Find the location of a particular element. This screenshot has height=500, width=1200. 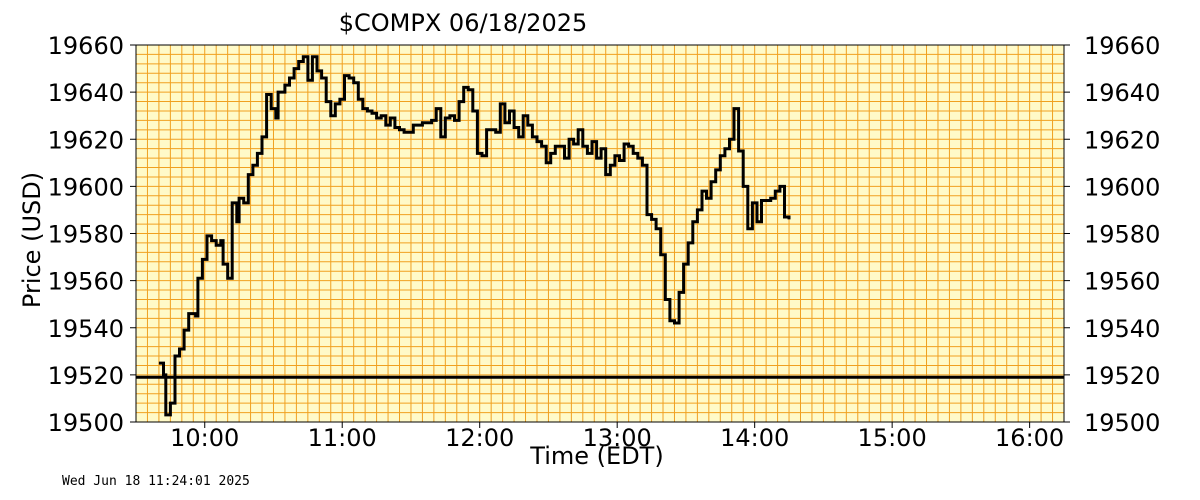

x-axis: 10:00 11:00 12:00 13:00 14:00 15:00 16:00 is located at coordinates (617, 437).